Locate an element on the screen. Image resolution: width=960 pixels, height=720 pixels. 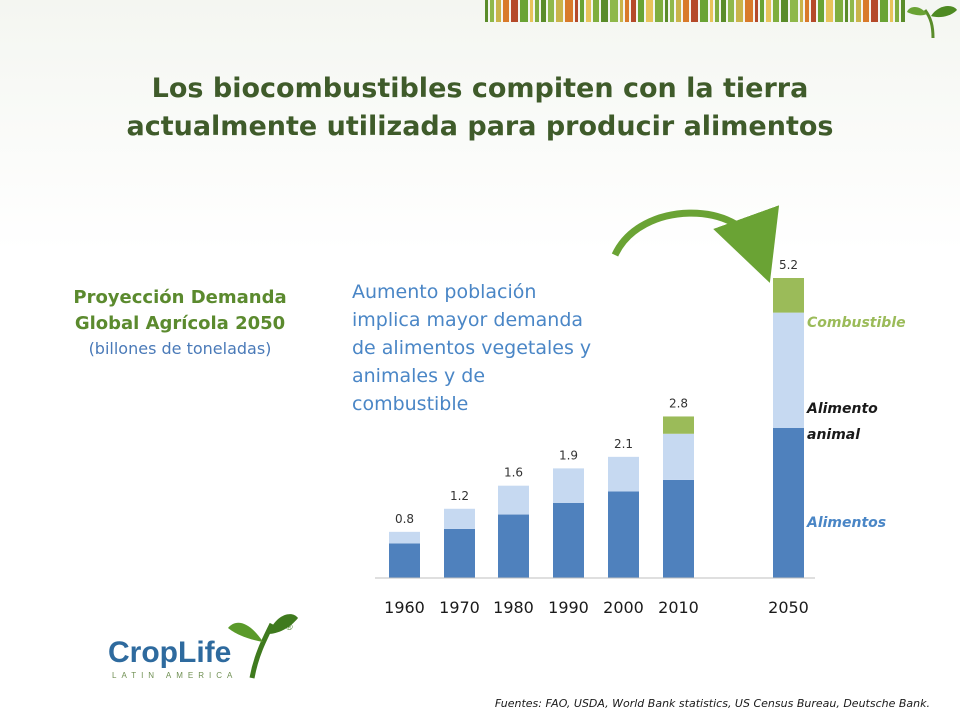
legend-label: Alimento is located at coordinates (842, 409).